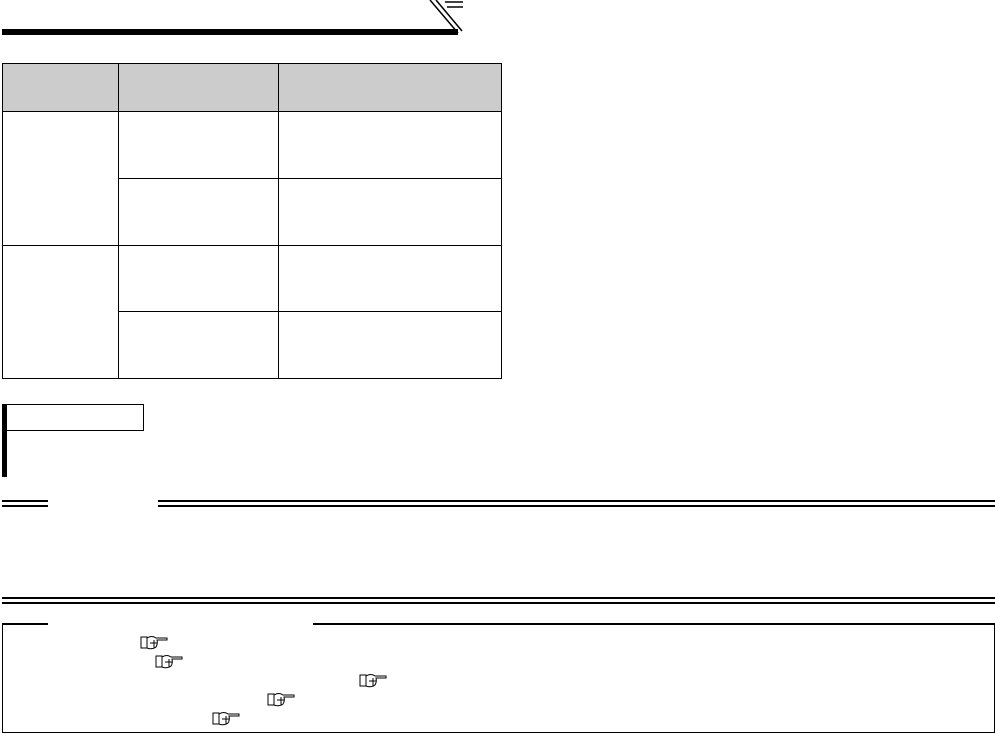 This screenshot has height=734, width=995. I want to click on note-label-box, so click(75, 417).